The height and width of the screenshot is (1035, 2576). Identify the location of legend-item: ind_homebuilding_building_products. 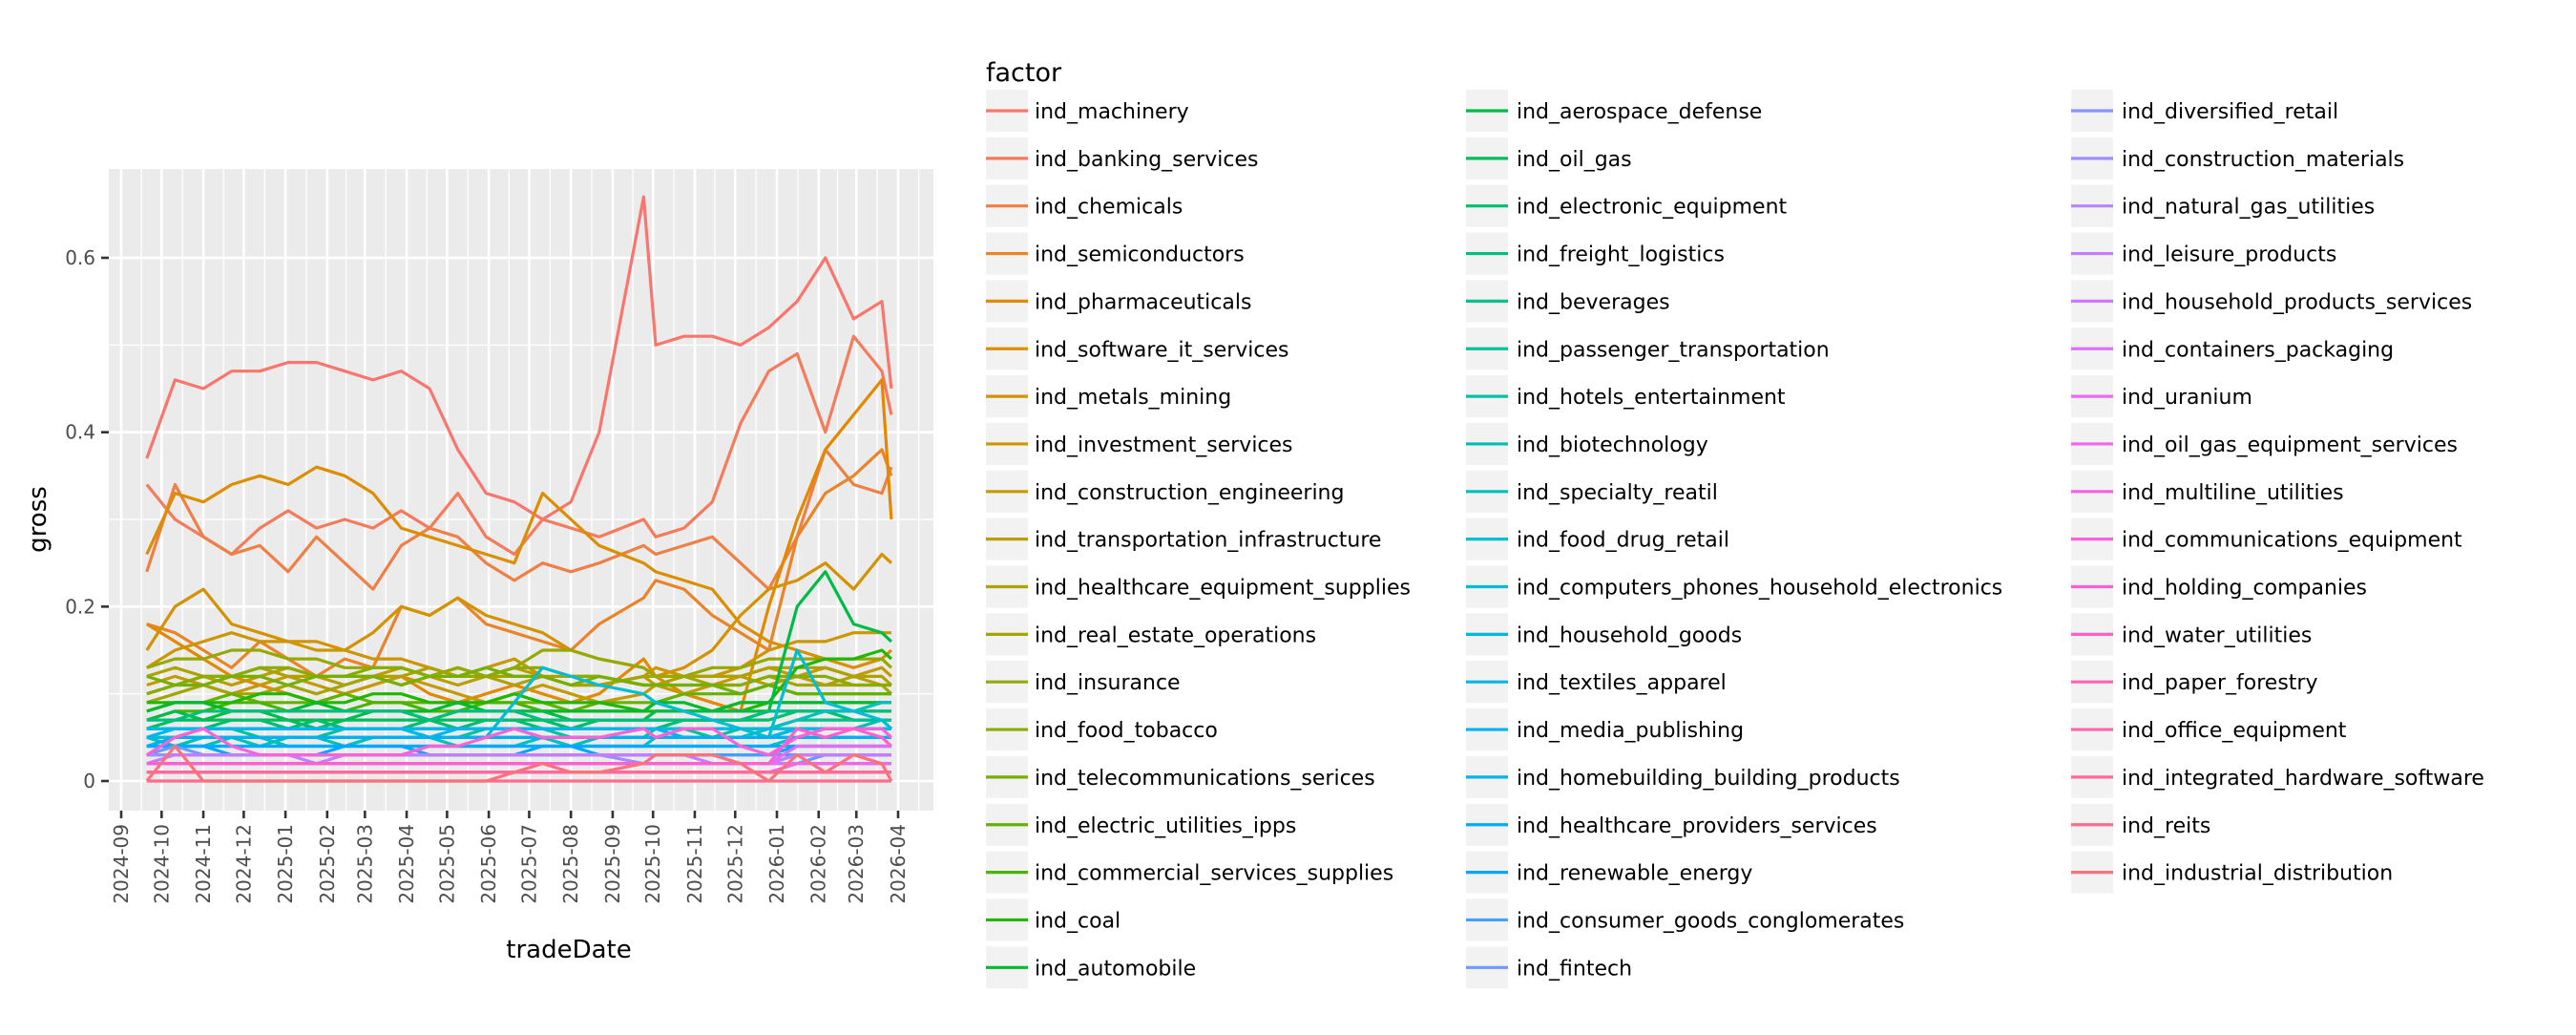
(1683, 776).